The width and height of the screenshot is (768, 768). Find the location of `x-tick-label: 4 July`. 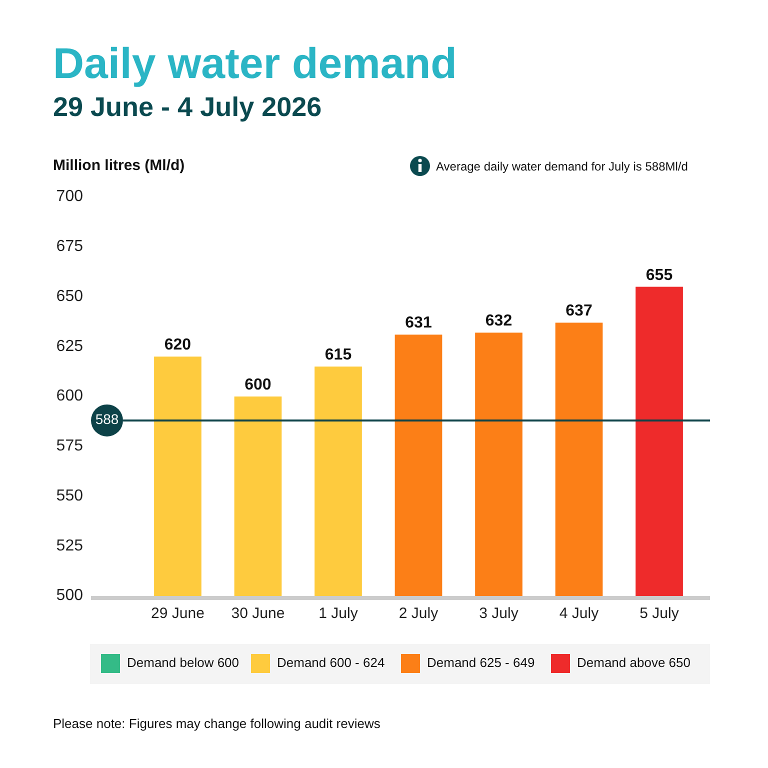

x-tick-label: 4 July is located at coordinates (579, 613).